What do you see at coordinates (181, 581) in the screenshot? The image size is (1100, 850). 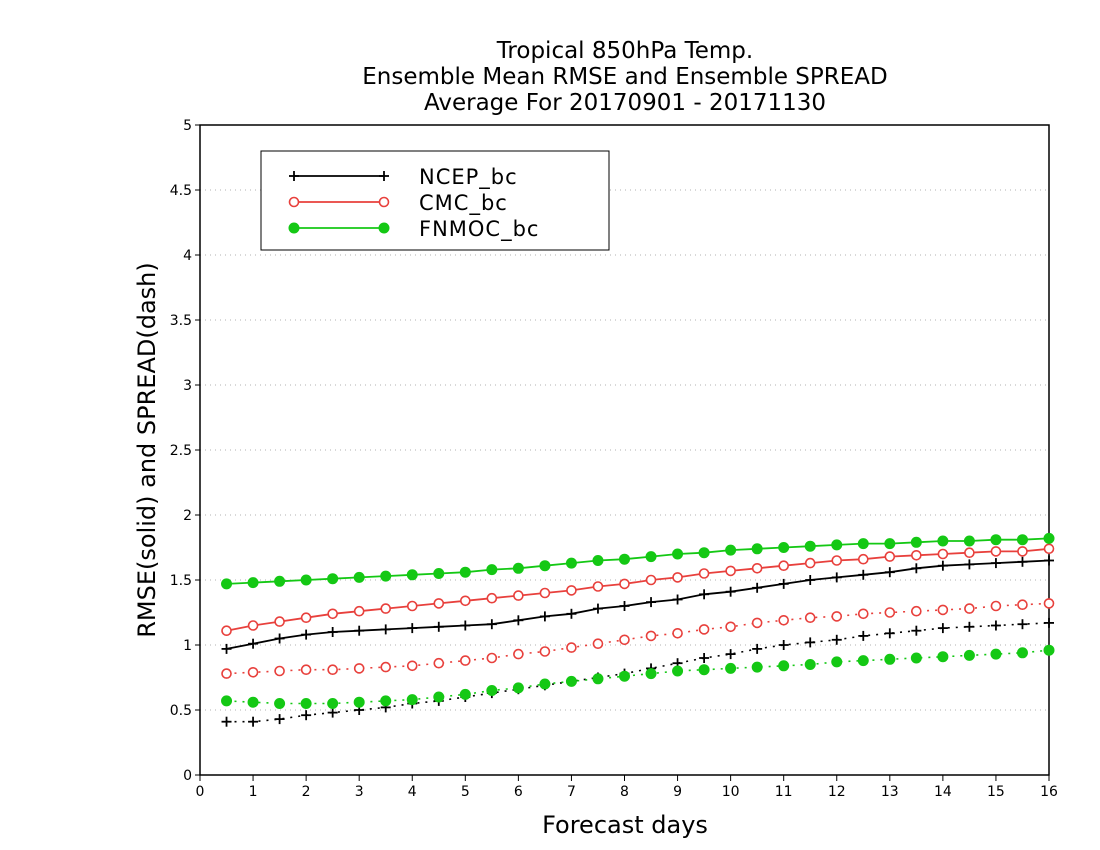 I see `y-tick-label: 1.5` at bounding box center [181, 581].